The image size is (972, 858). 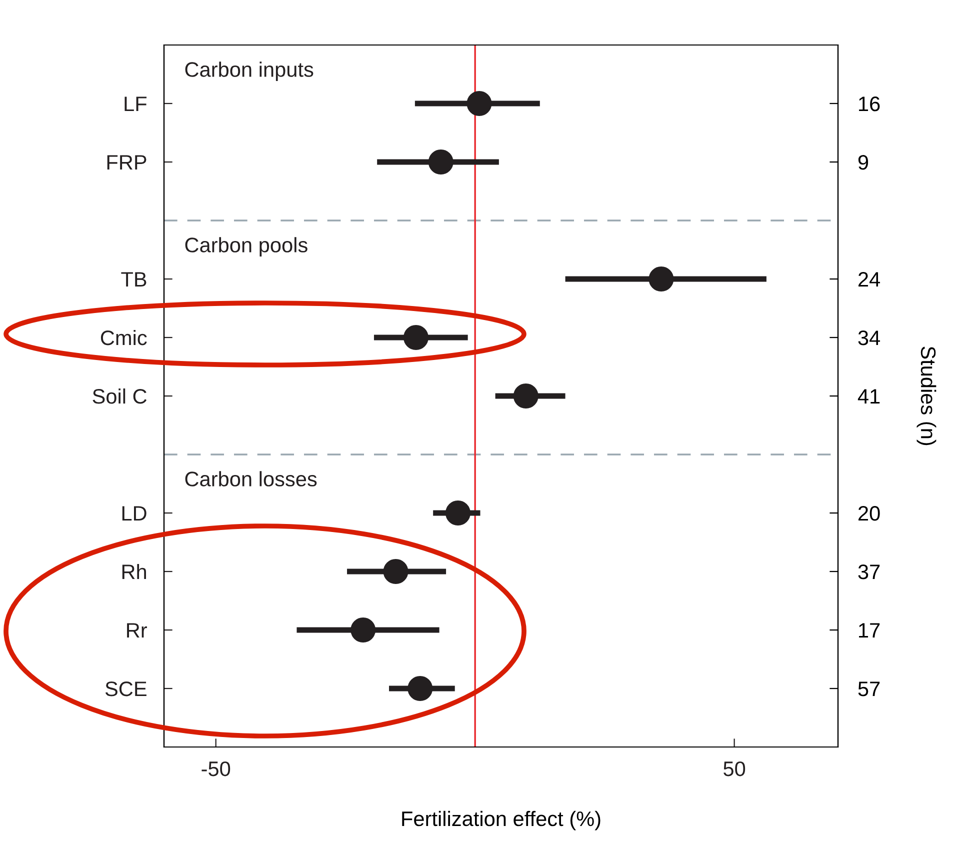 I want to click on x-tick-label: -50, so click(x=216, y=768).